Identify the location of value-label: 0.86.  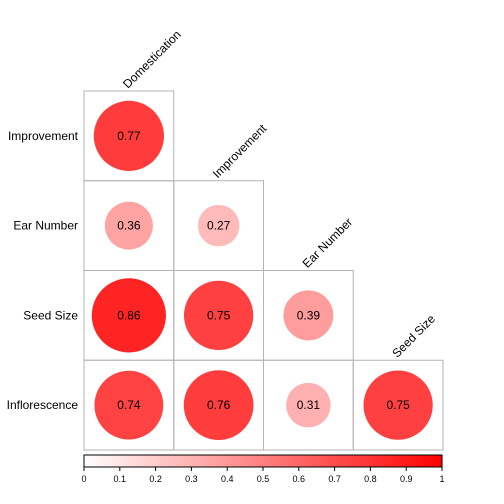
(129, 315).